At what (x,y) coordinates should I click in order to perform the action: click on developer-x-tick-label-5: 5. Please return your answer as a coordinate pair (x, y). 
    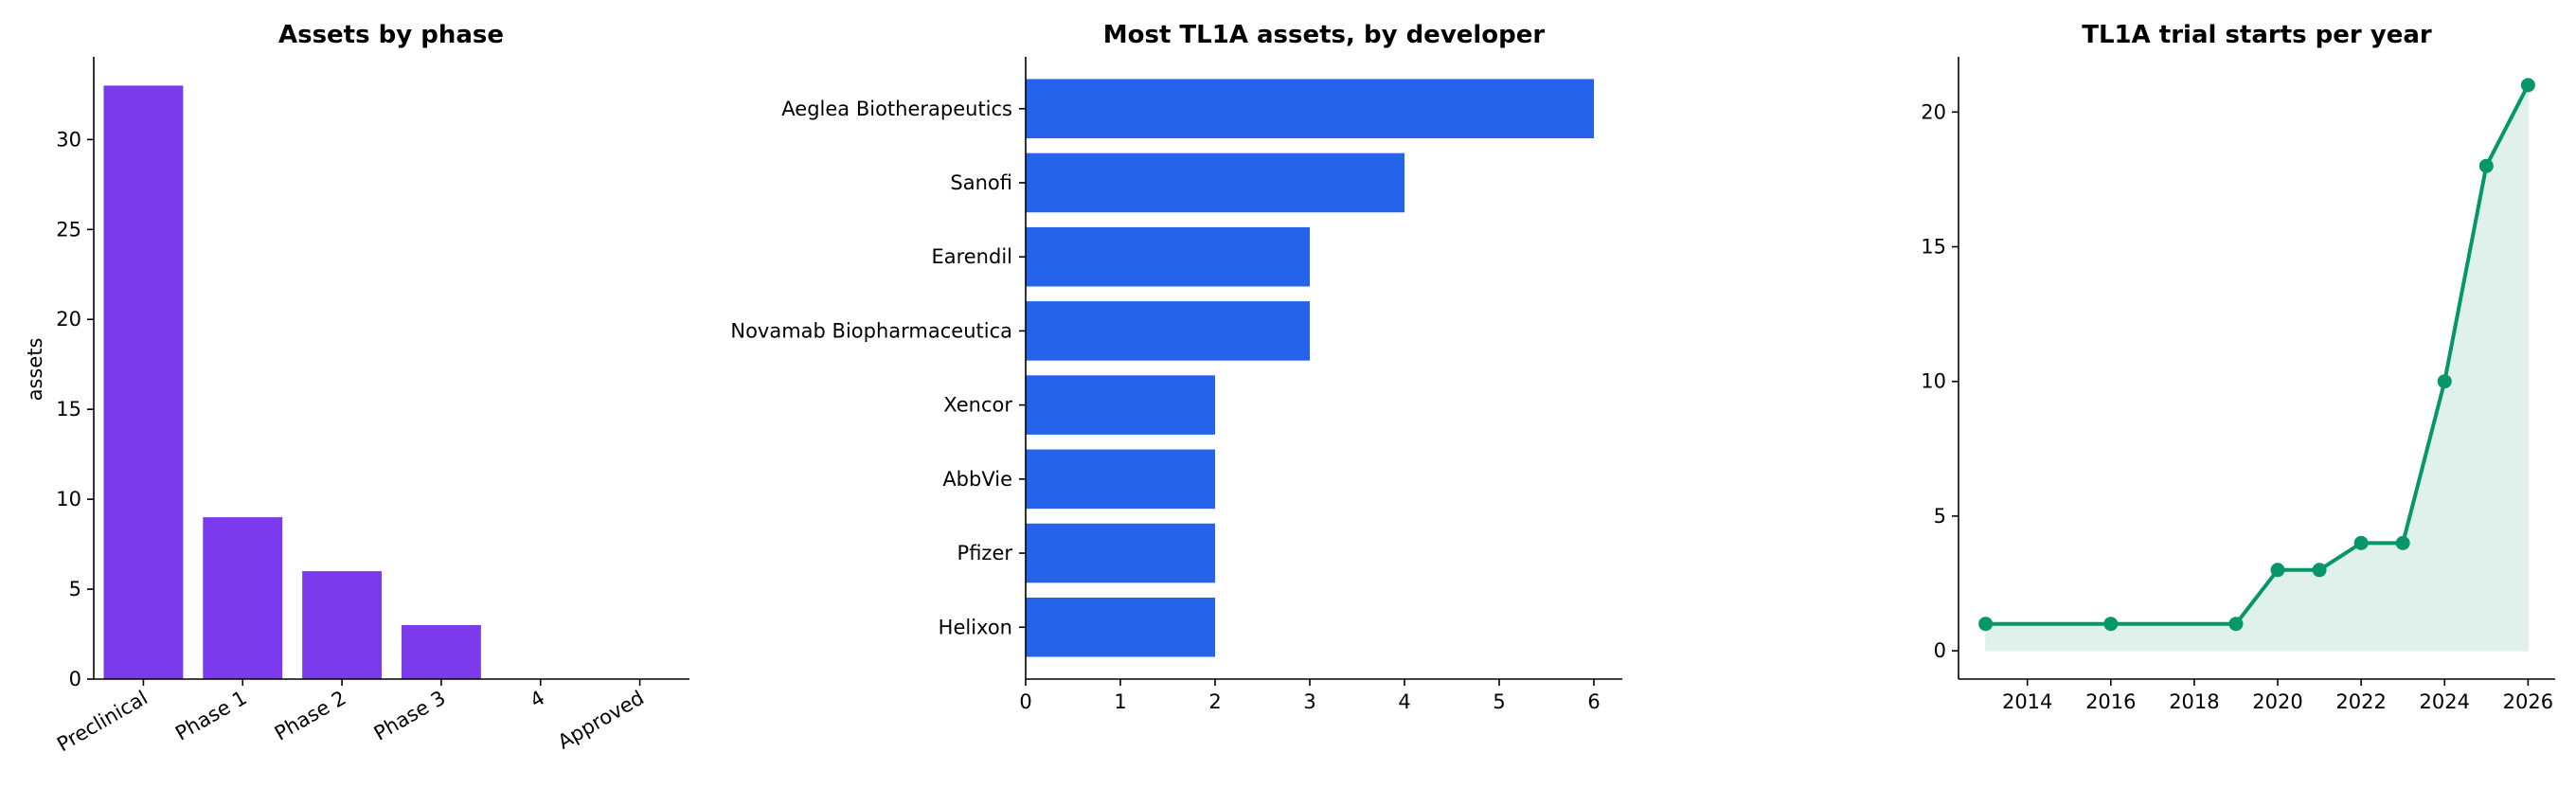
    Looking at the image, I should click on (1499, 702).